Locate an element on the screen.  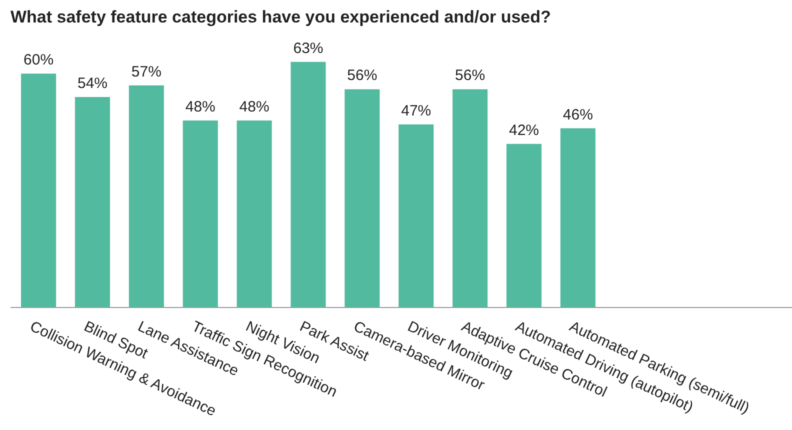
data-label: 47% is located at coordinates (416, 111).